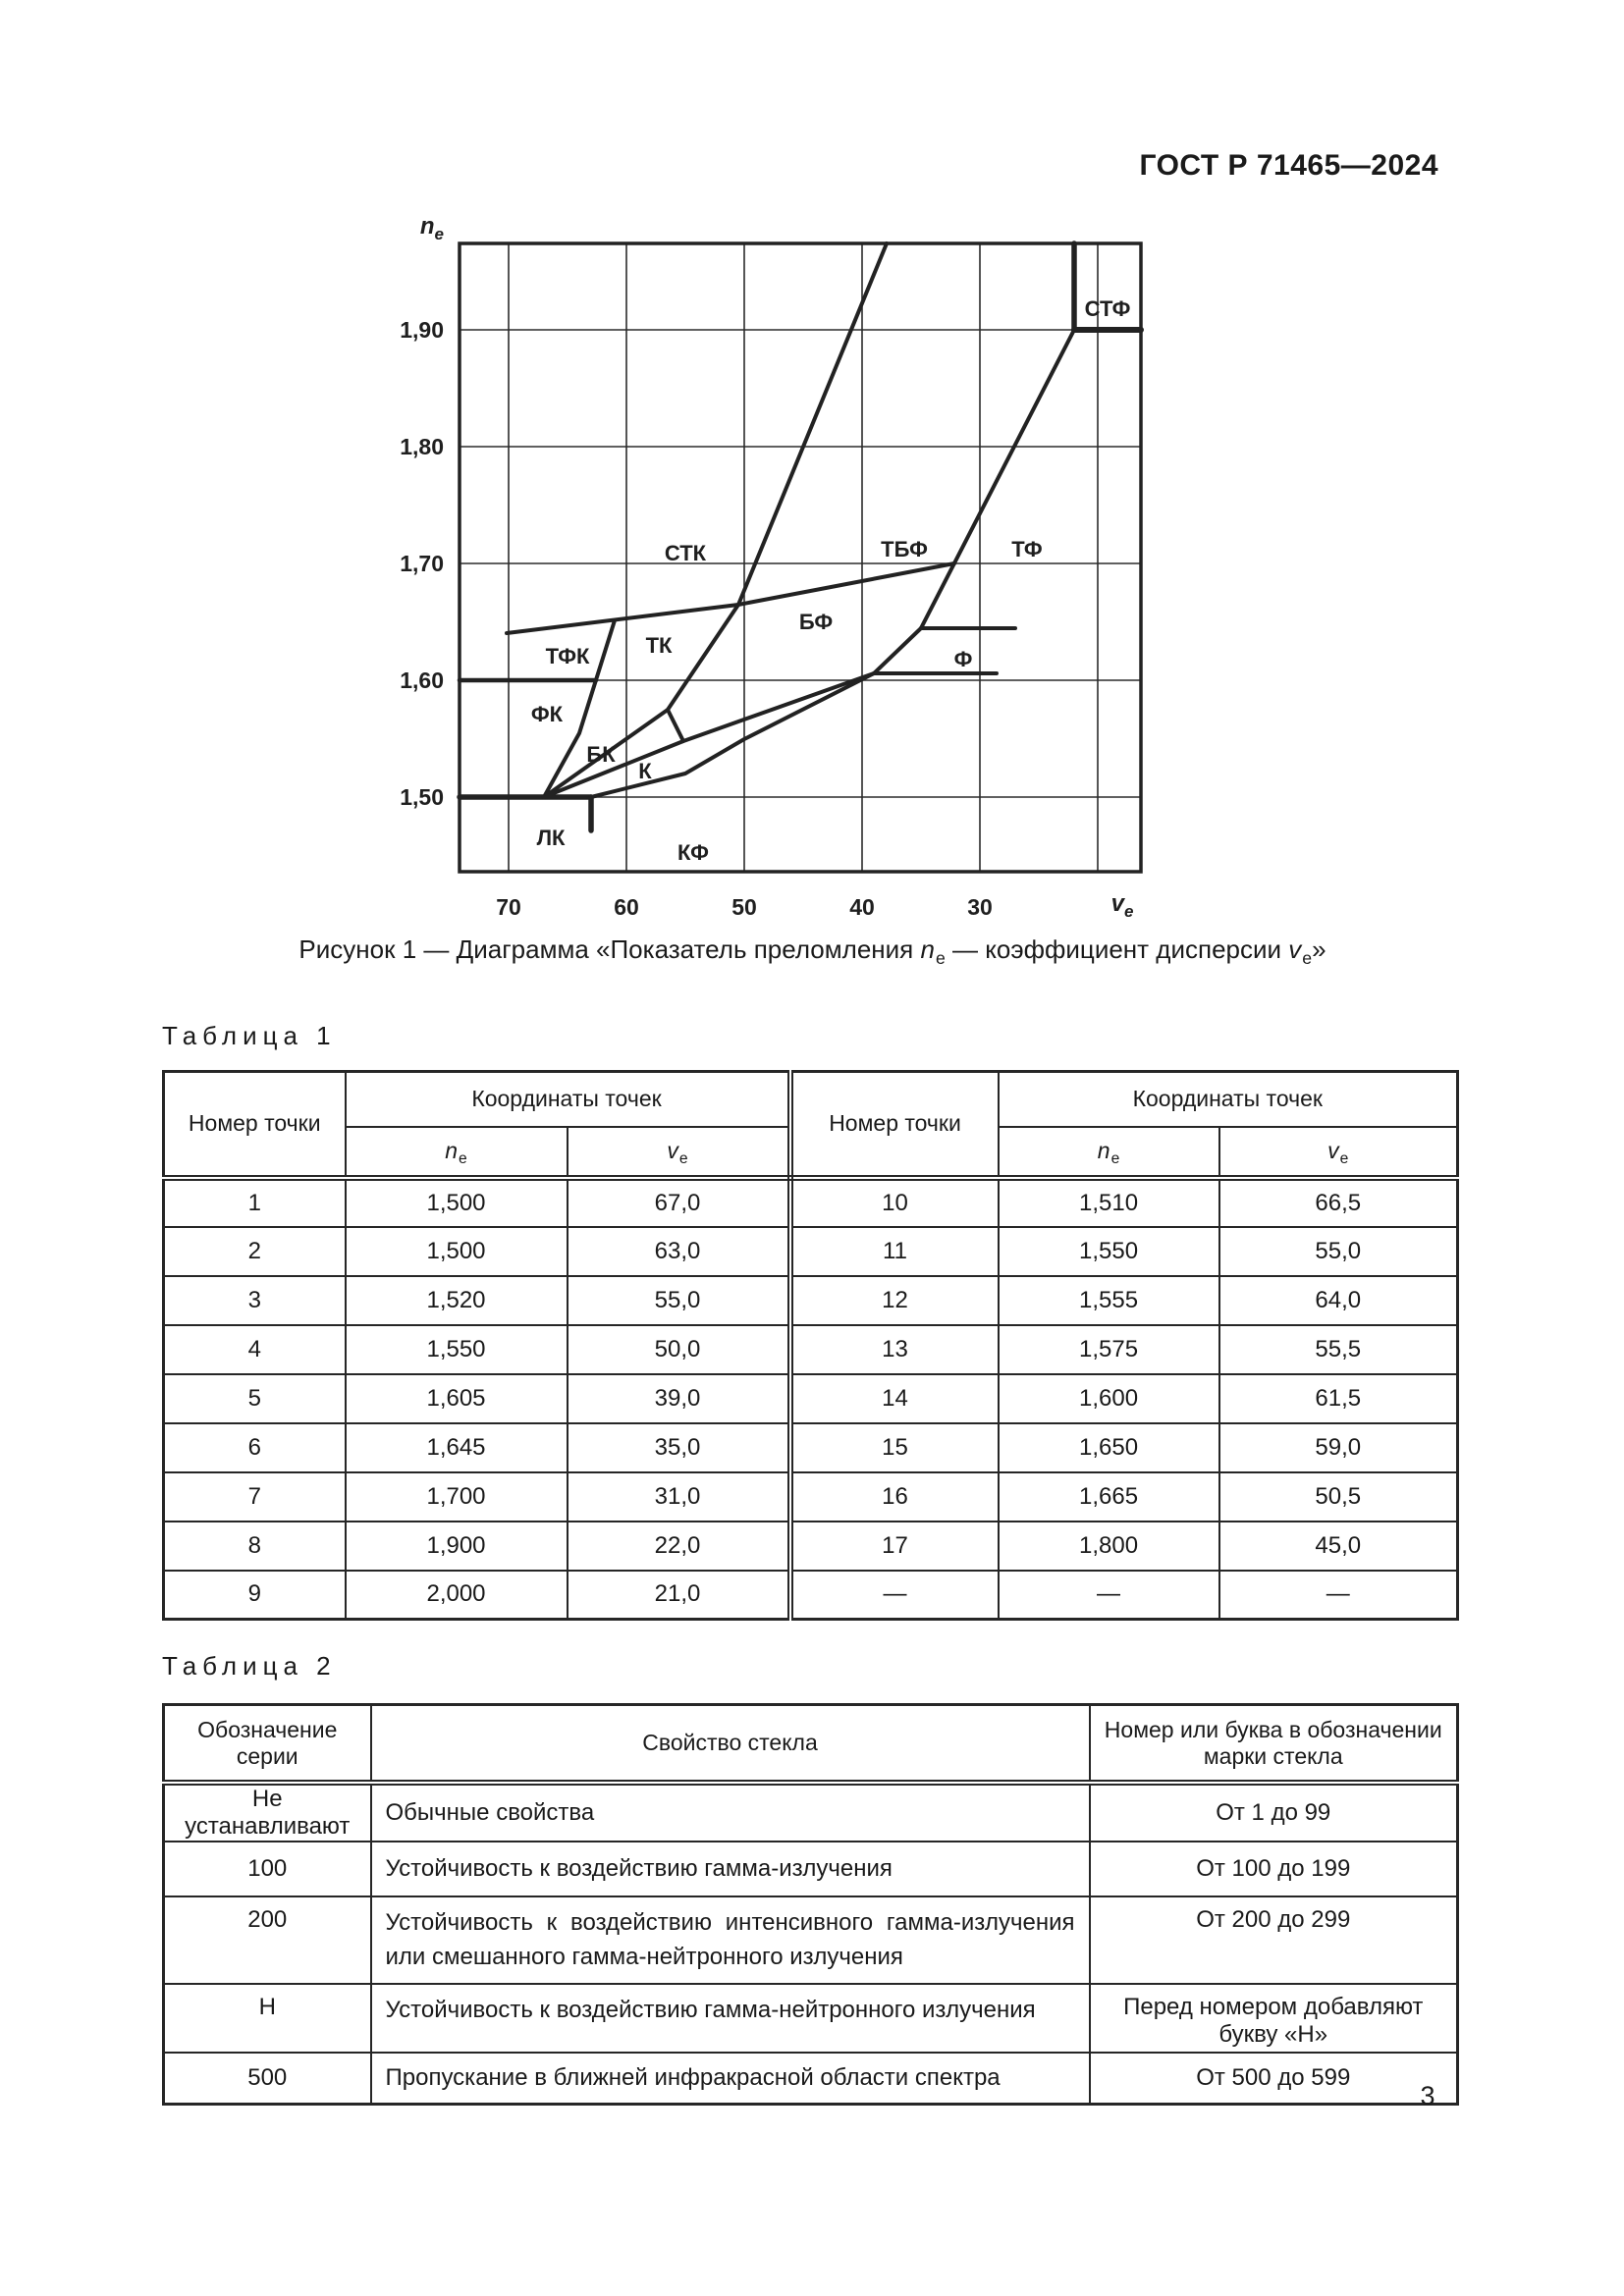 The image size is (1624, 2296). I want to click on y-tick: 1,70, so click(422, 563).